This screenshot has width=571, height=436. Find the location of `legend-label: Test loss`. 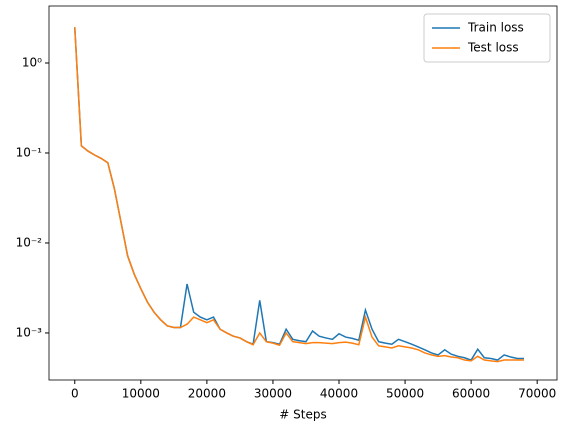

legend-label: Test loss is located at coordinates (493, 48).